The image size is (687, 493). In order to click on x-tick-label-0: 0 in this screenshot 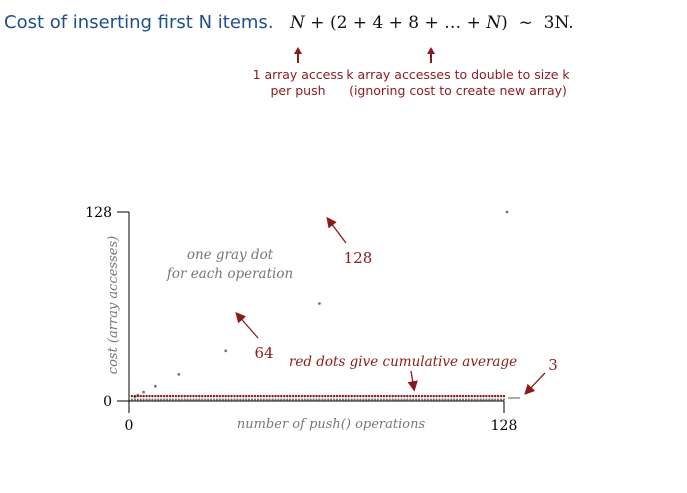, I will do `click(129, 426)`.